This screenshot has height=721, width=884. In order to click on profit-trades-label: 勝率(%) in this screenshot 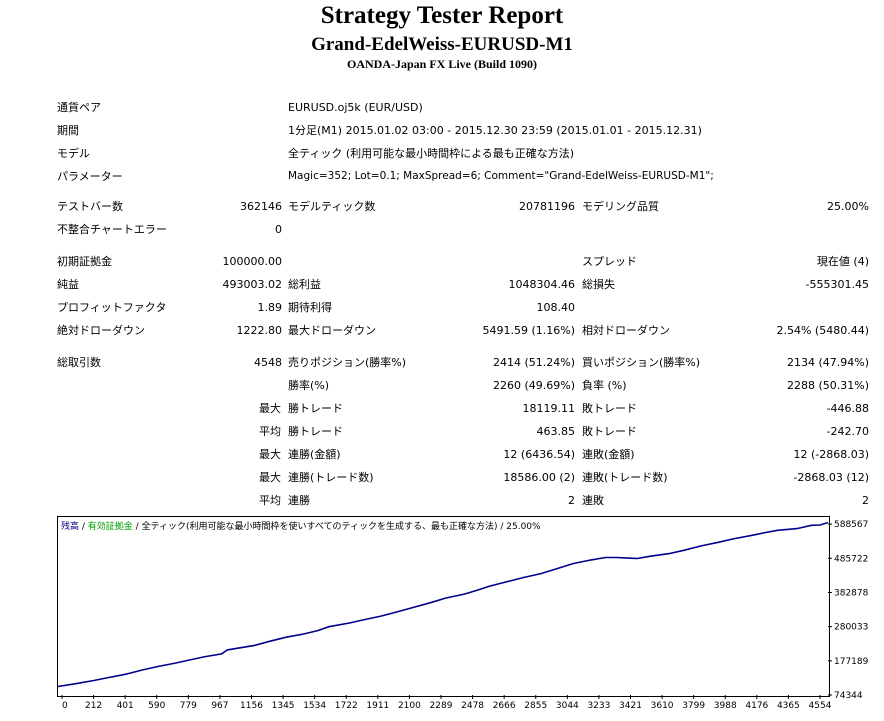, I will do `click(309, 385)`.